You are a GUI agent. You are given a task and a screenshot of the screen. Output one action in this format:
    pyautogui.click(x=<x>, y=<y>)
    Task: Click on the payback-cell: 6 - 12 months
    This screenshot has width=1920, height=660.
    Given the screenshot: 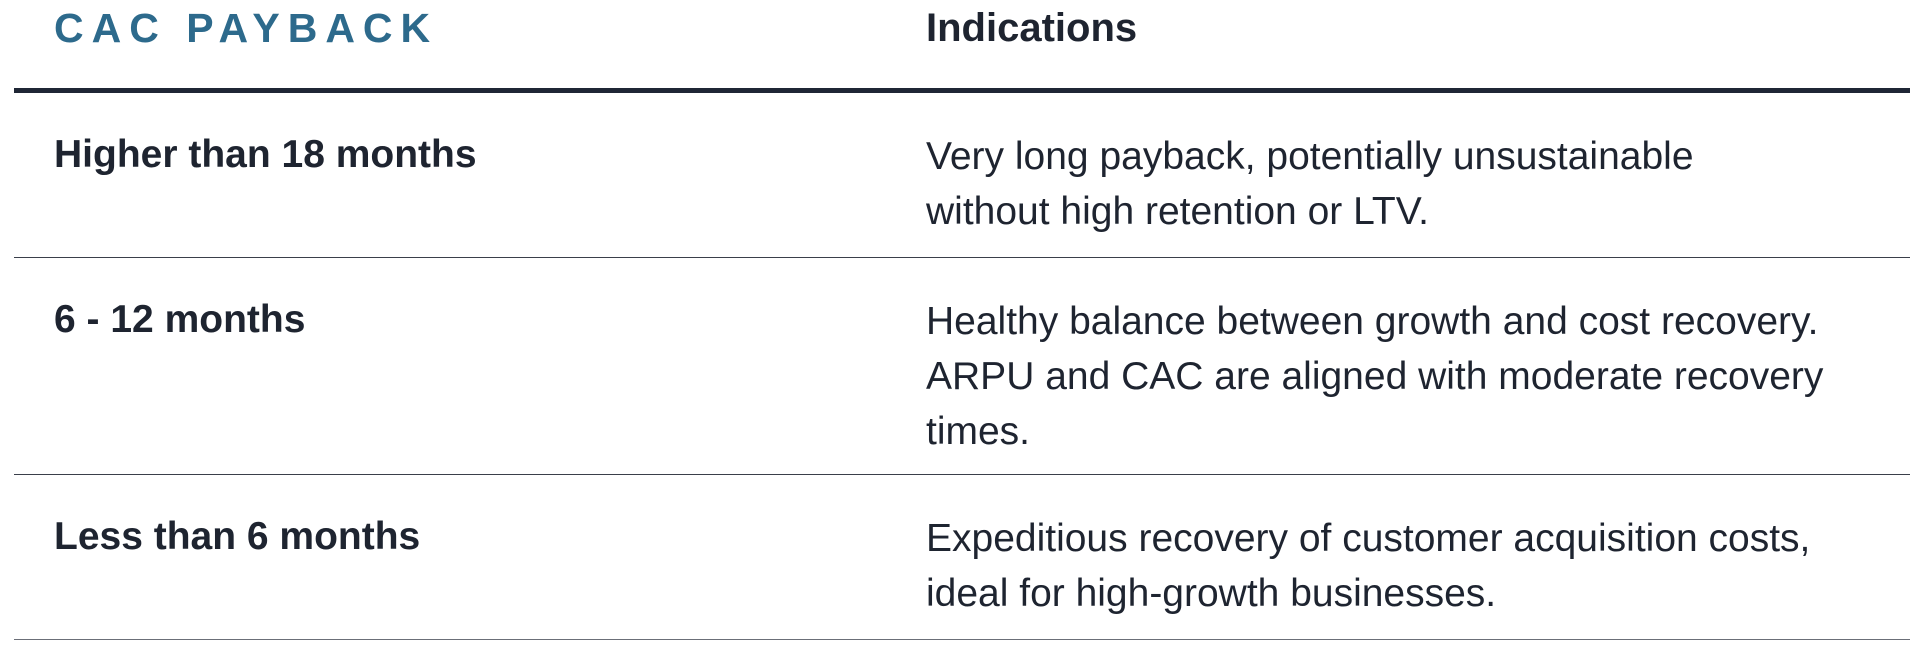 What is the action you would take?
    pyautogui.click(x=180, y=319)
    